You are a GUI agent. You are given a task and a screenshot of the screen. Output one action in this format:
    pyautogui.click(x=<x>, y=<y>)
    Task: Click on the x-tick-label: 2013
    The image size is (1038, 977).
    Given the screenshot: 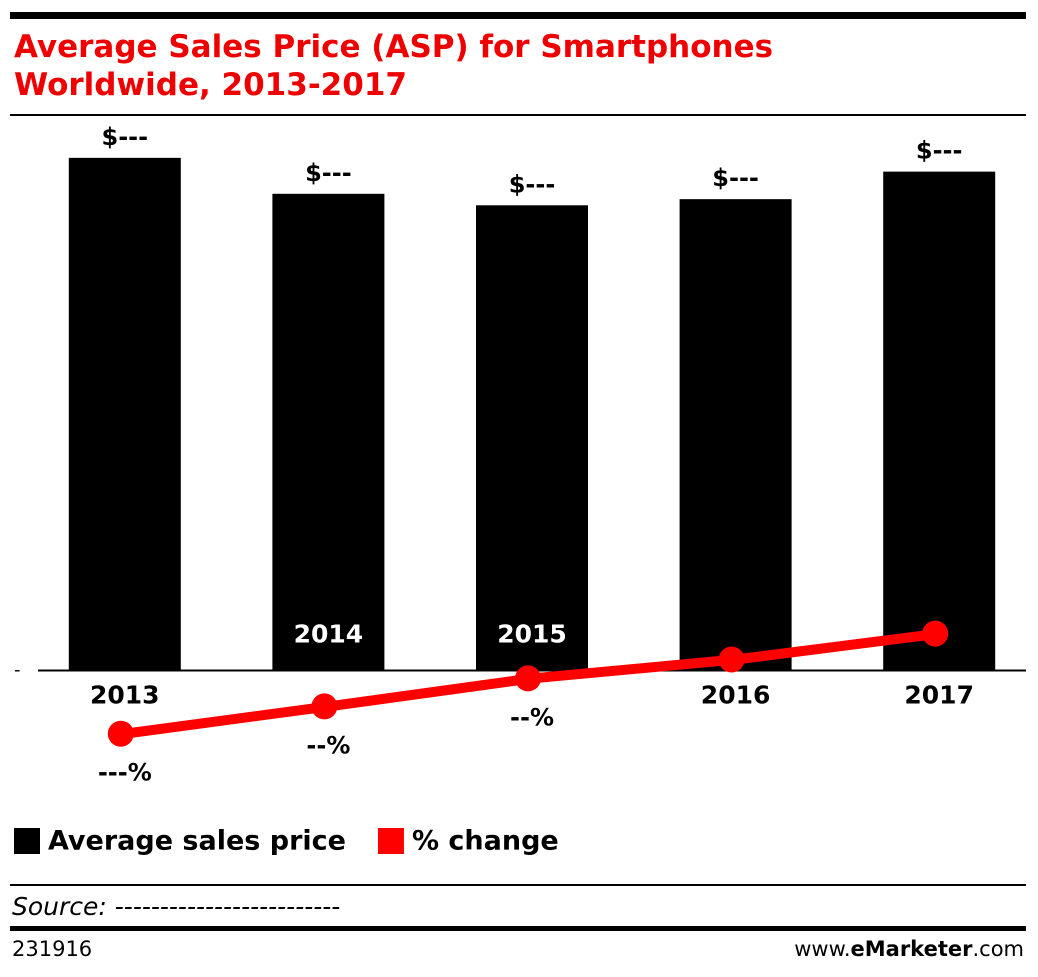 What is the action you would take?
    pyautogui.click(x=125, y=694)
    